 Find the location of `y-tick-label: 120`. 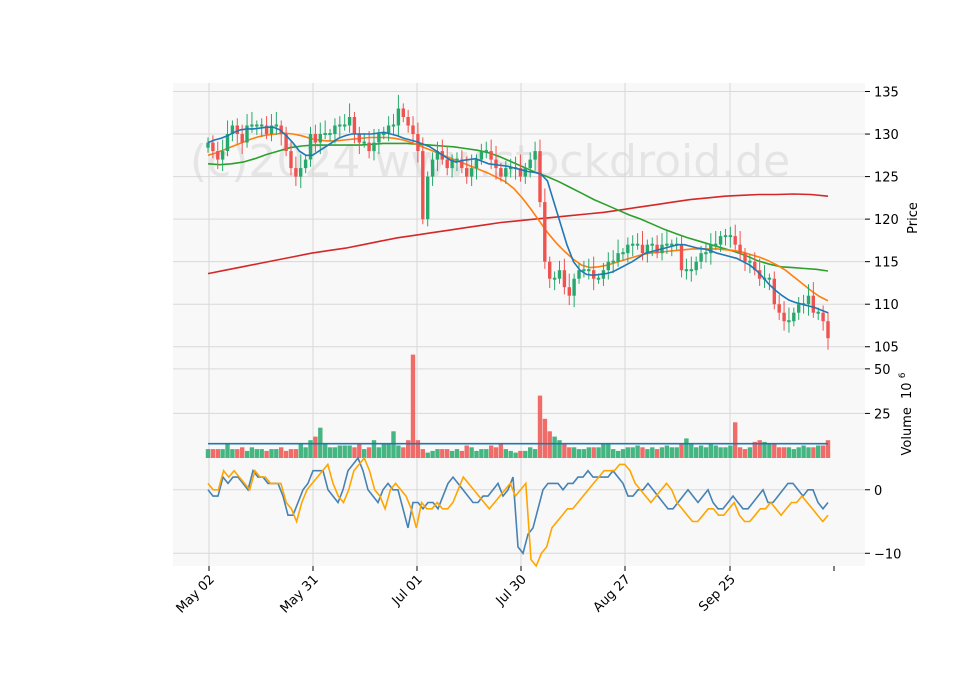

y-tick-label: 120 is located at coordinates (886, 220).